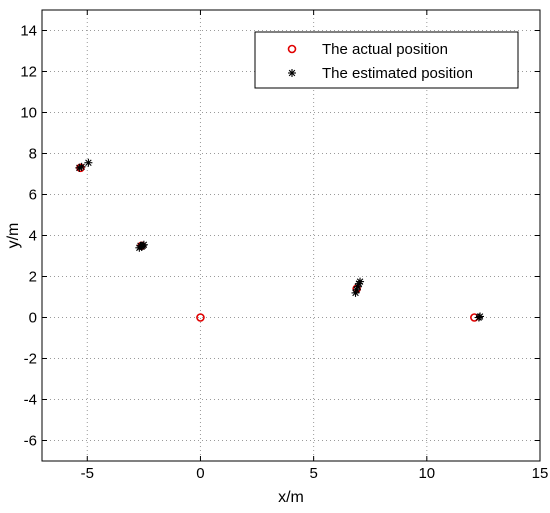  What do you see at coordinates (33, 318) in the screenshot?
I see `y-tick-label: 0` at bounding box center [33, 318].